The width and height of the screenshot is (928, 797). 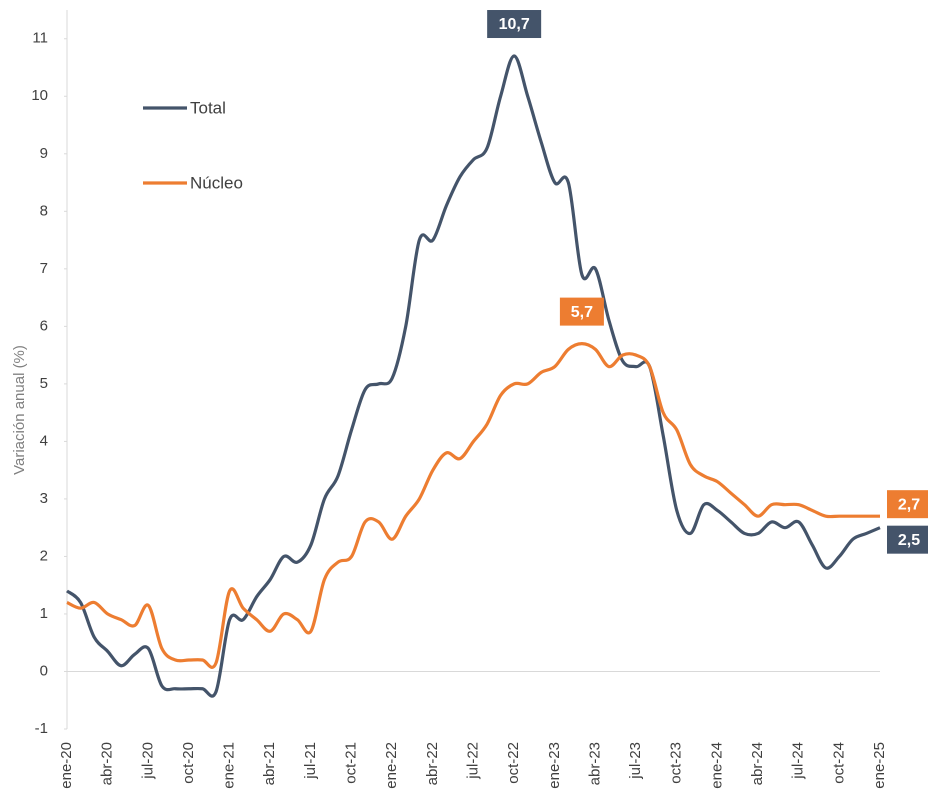 I want to click on y-tick-label: 1, so click(x=44, y=613).